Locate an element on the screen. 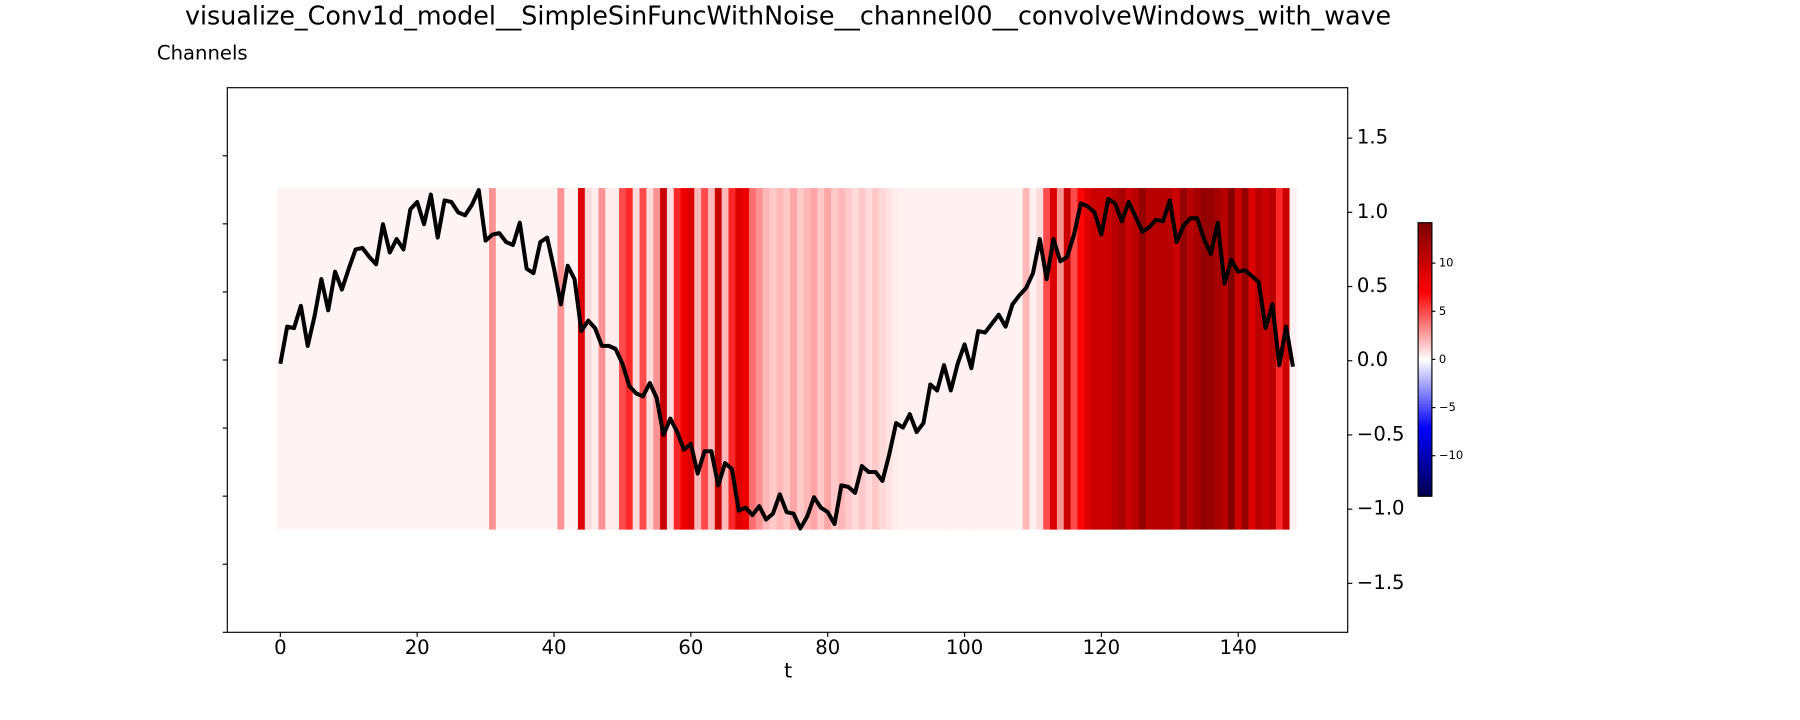 Image resolution: width=1800 pixels, height=720 pixels. y2-tick-label: 0.0 is located at coordinates (1372, 359).